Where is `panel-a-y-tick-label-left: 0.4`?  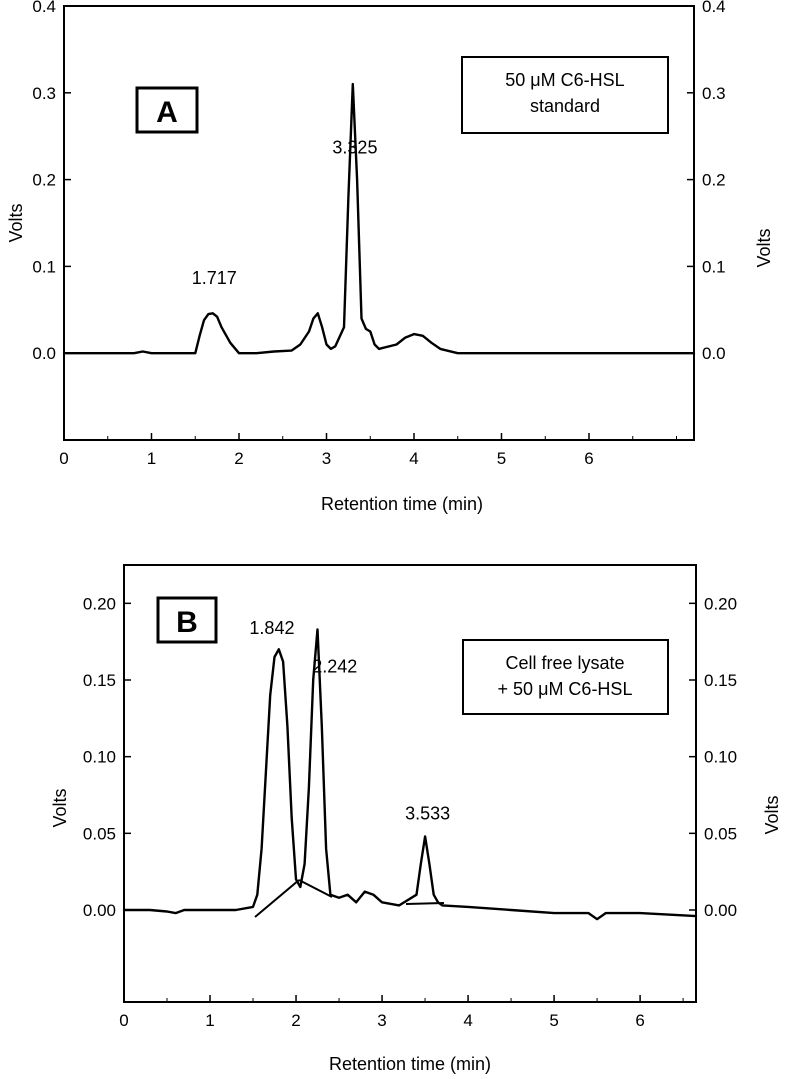
panel-a-y-tick-label-left: 0.4 is located at coordinates (44, 8).